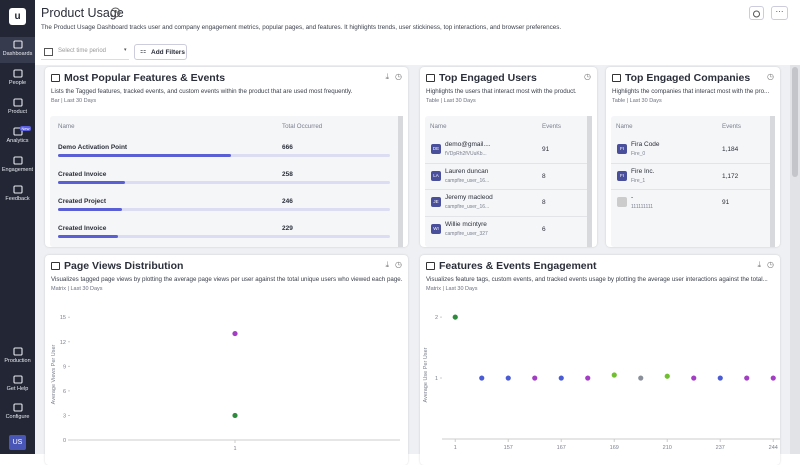 The width and height of the screenshot is (800, 465). What do you see at coordinates (225, 383) in the screenshot?
I see `chart: Average Views Per User 0 3 6 9 12 15 1` at bounding box center [225, 383].